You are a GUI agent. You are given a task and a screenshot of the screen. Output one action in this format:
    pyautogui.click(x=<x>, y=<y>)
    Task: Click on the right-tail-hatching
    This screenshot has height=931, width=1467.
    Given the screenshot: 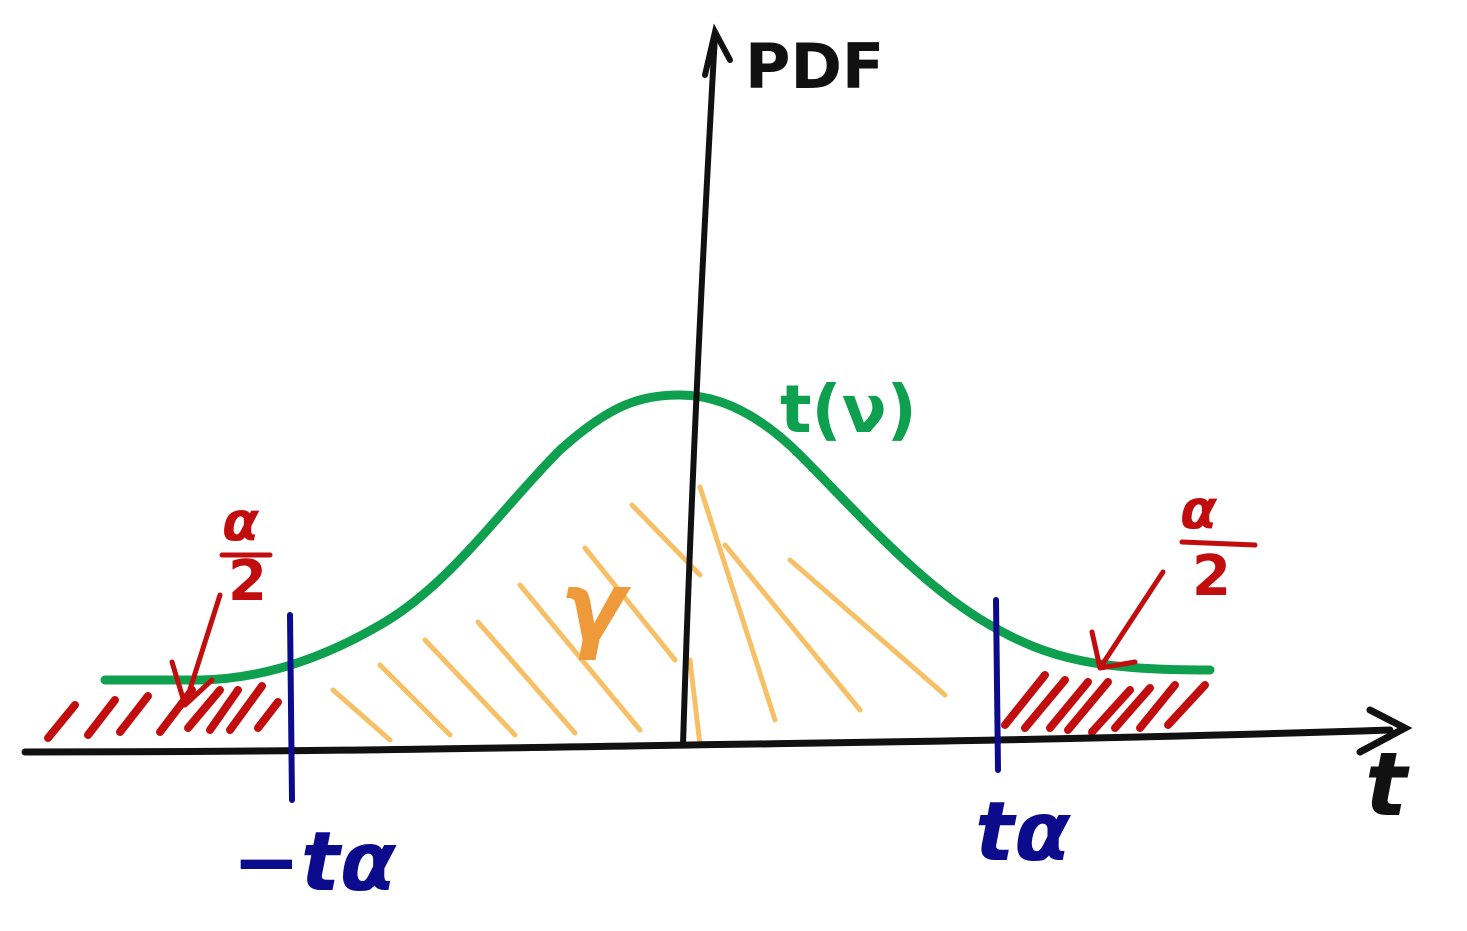 What is the action you would take?
    pyautogui.click(x=1105, y=703)
    